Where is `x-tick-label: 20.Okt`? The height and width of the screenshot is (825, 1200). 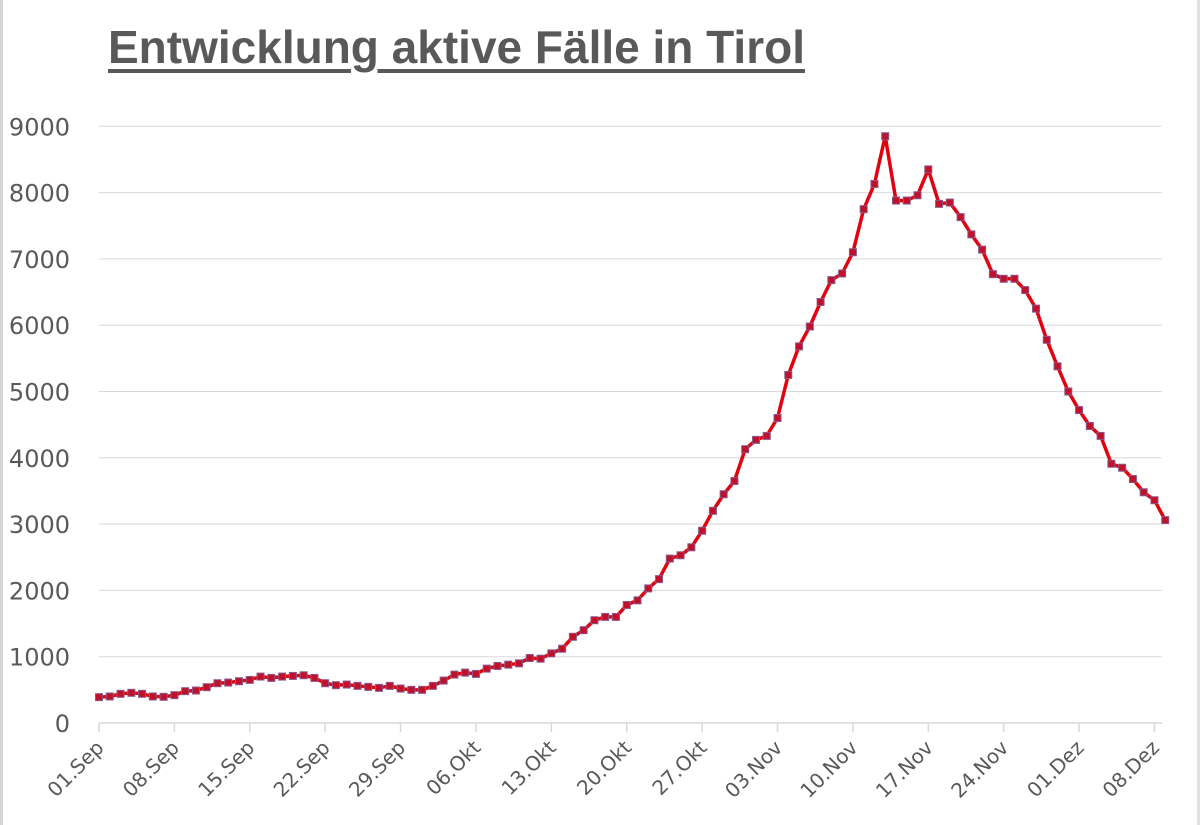 x-tick-label: 20.Okt is located at coordinates (604, 767).